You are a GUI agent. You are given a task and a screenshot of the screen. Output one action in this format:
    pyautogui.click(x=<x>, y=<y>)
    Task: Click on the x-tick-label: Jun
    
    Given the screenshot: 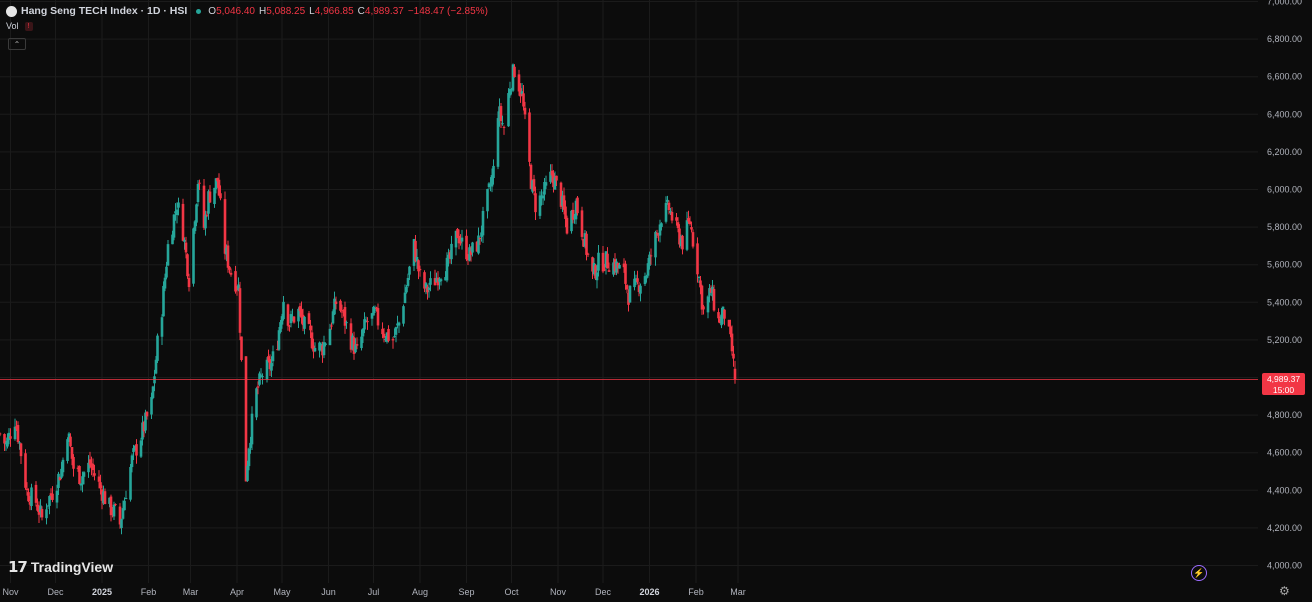 What is the action you would take?
    pyautogui.click(x=328, y=592)
    